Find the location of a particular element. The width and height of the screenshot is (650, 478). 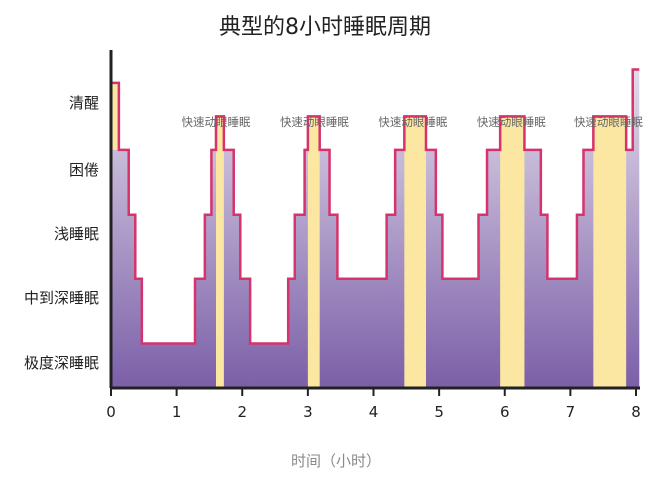

stage-label: 困倦 is located at coordinates (84, 170).